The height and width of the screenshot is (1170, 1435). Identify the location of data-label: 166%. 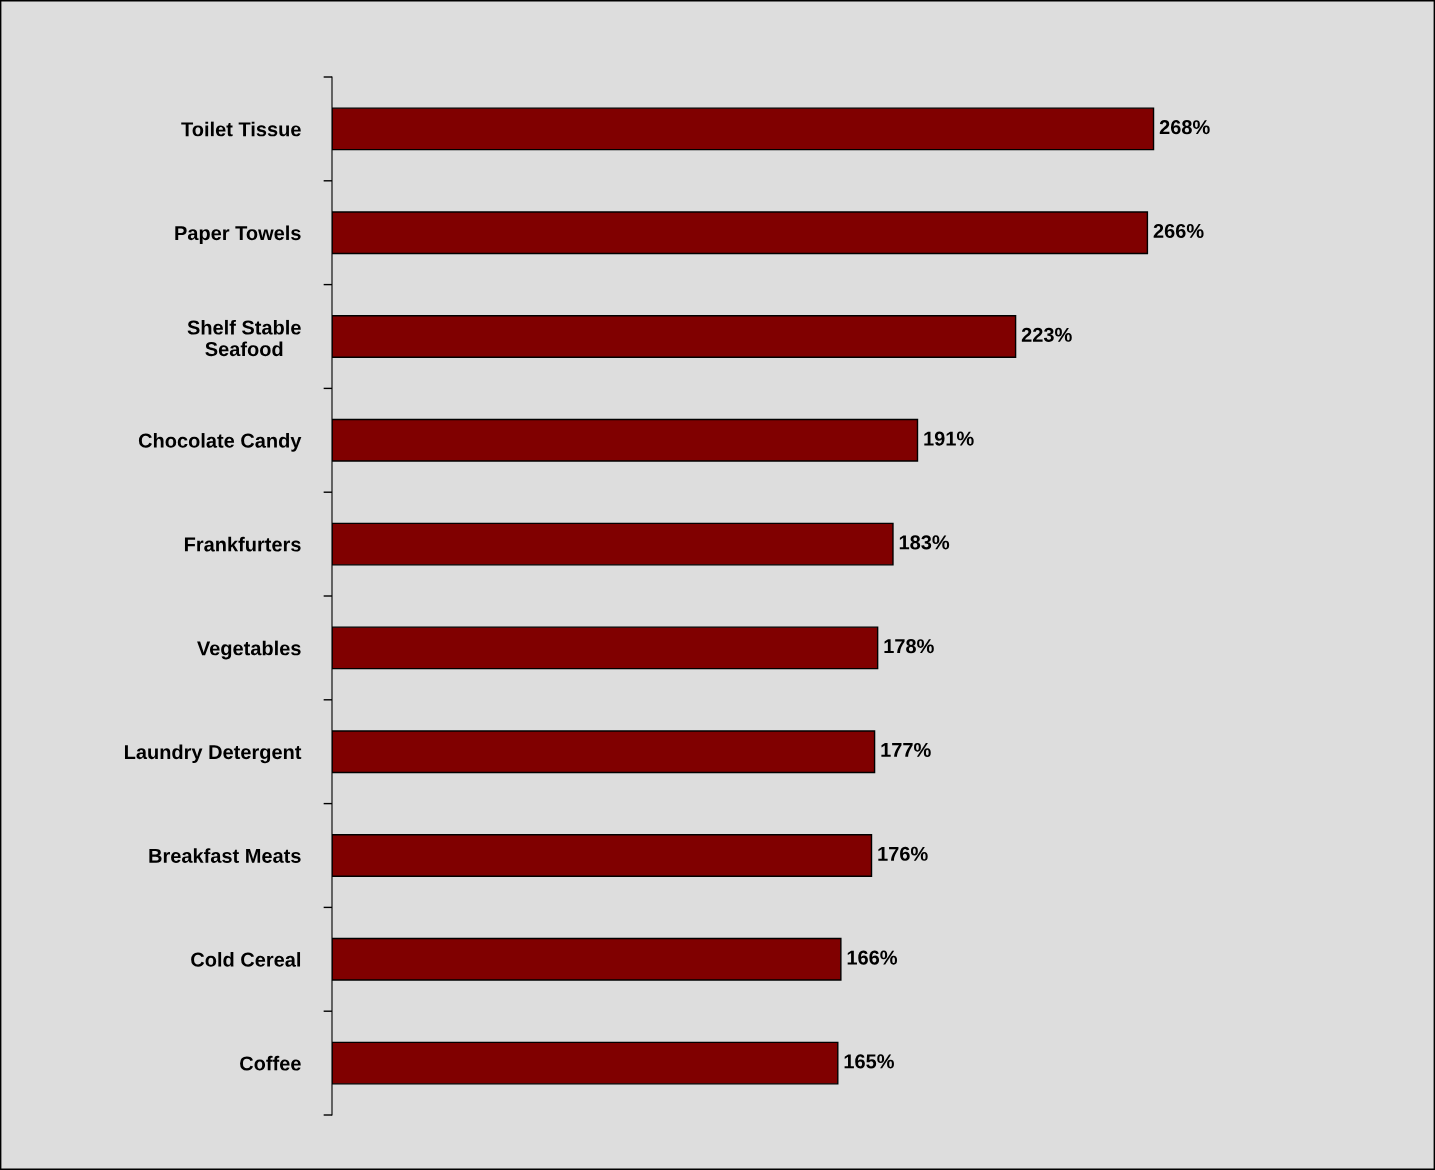
(872, 957).